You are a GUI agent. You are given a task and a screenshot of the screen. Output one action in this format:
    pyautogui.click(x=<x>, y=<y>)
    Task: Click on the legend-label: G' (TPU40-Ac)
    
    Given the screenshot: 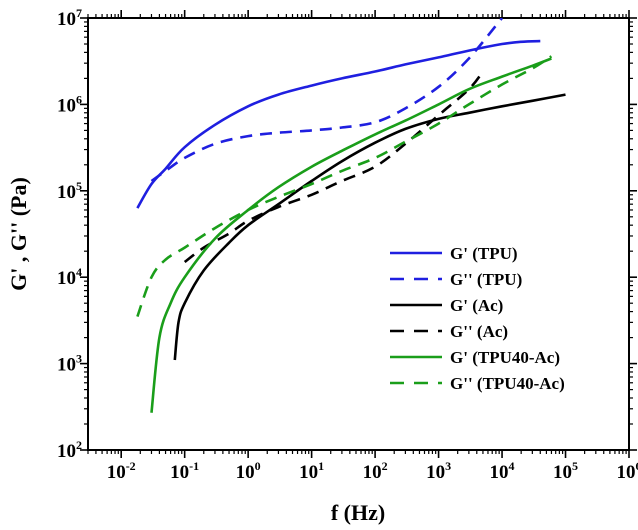 What is the action you would take?
    pyautogui.click(x=505, y=357)
    